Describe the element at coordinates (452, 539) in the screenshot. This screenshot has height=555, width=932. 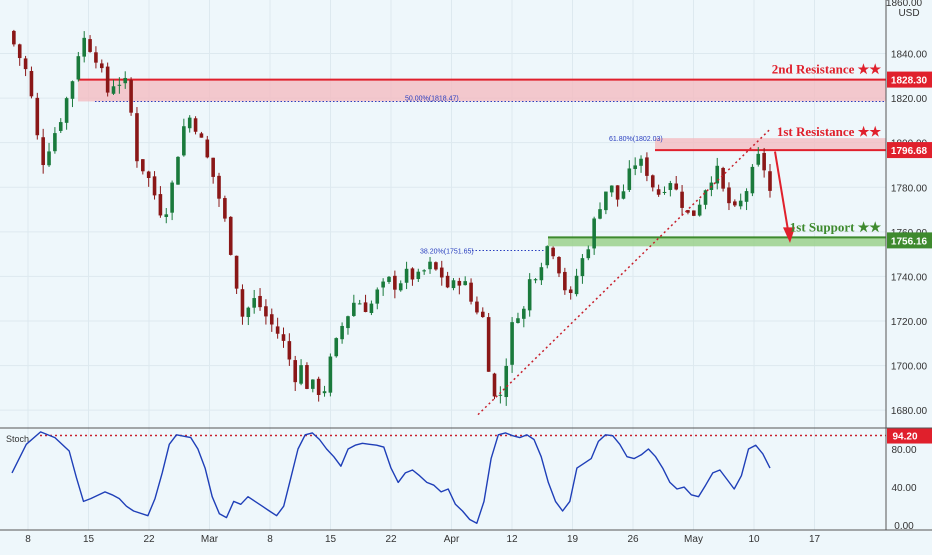
I see `x-tick-label: Apr` at that location.